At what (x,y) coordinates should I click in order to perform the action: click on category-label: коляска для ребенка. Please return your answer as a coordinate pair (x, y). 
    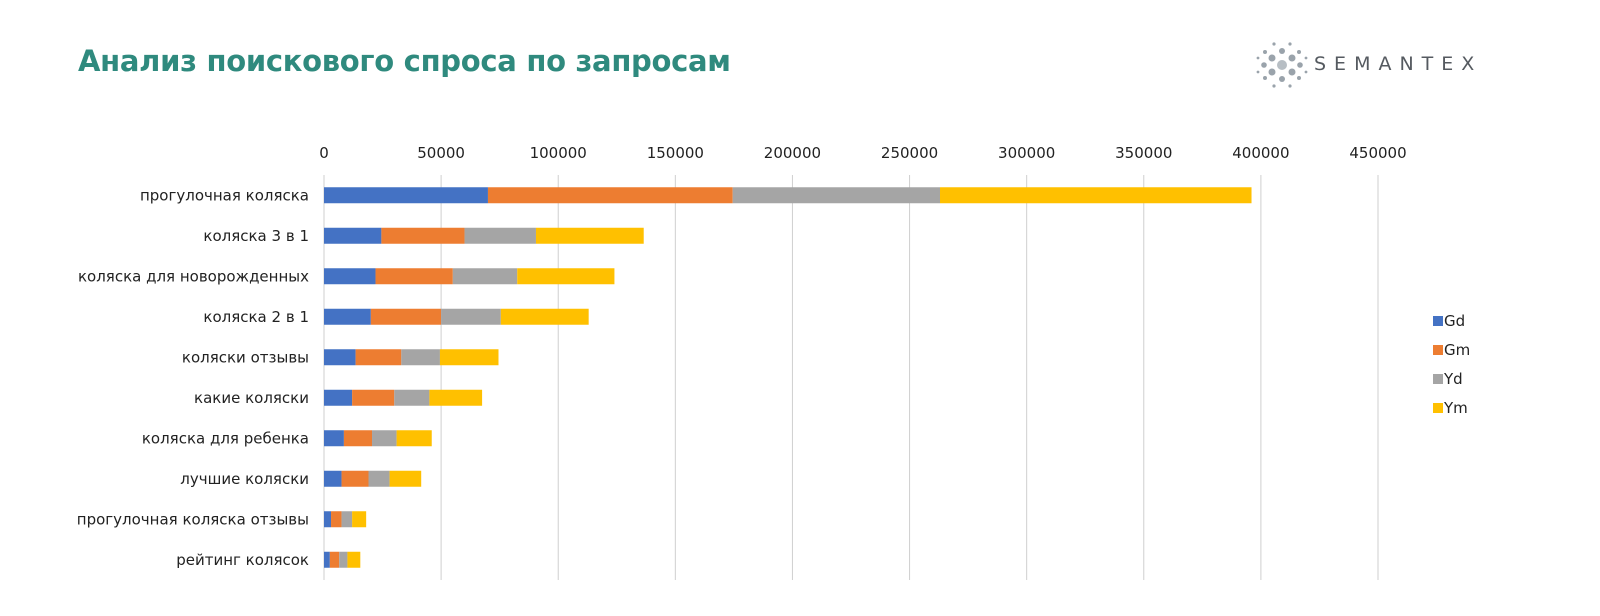
    Looking at the image, I should click on (225, 438).